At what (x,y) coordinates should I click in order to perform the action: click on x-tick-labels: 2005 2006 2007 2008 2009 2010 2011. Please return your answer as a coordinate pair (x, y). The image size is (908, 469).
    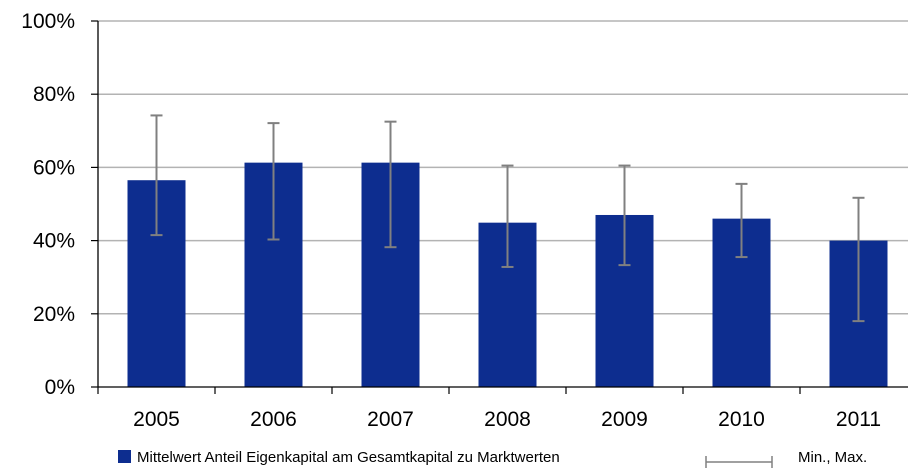
    Looking at the image, I should click on (507, 419).